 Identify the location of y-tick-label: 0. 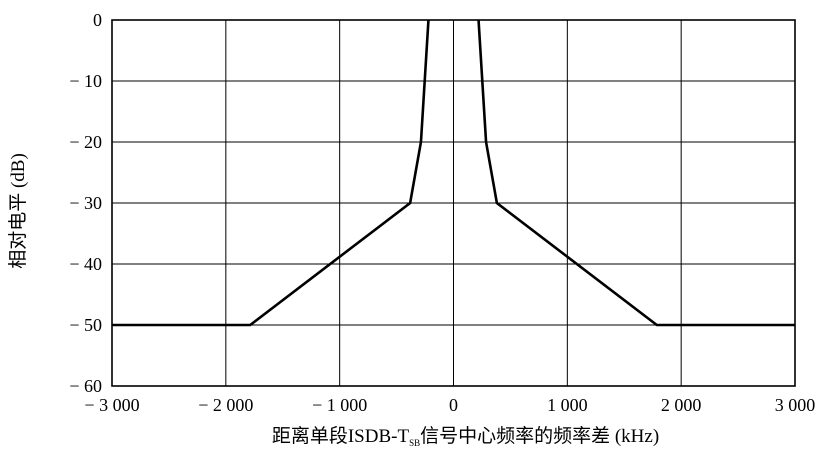
(97, 20).